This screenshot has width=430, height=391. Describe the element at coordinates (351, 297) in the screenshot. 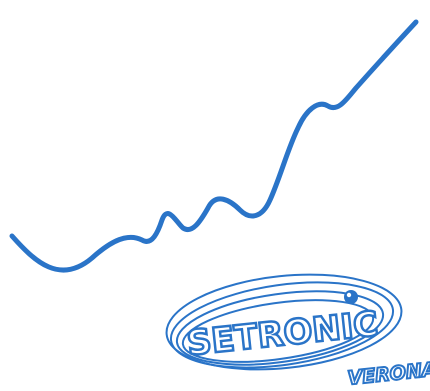

I see `orbit-satellite-icon` at that location.